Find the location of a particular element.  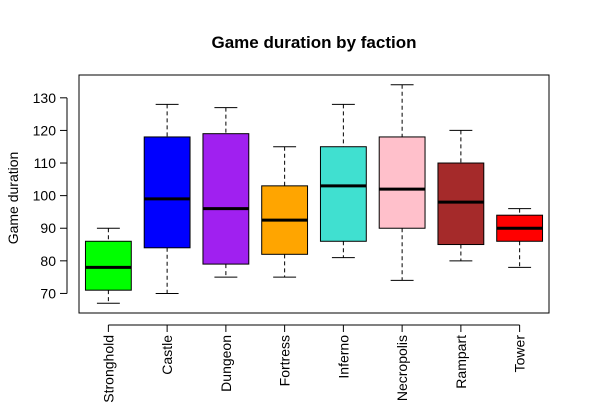

y-tick-label: 70 is located at coordinates (48, 293).